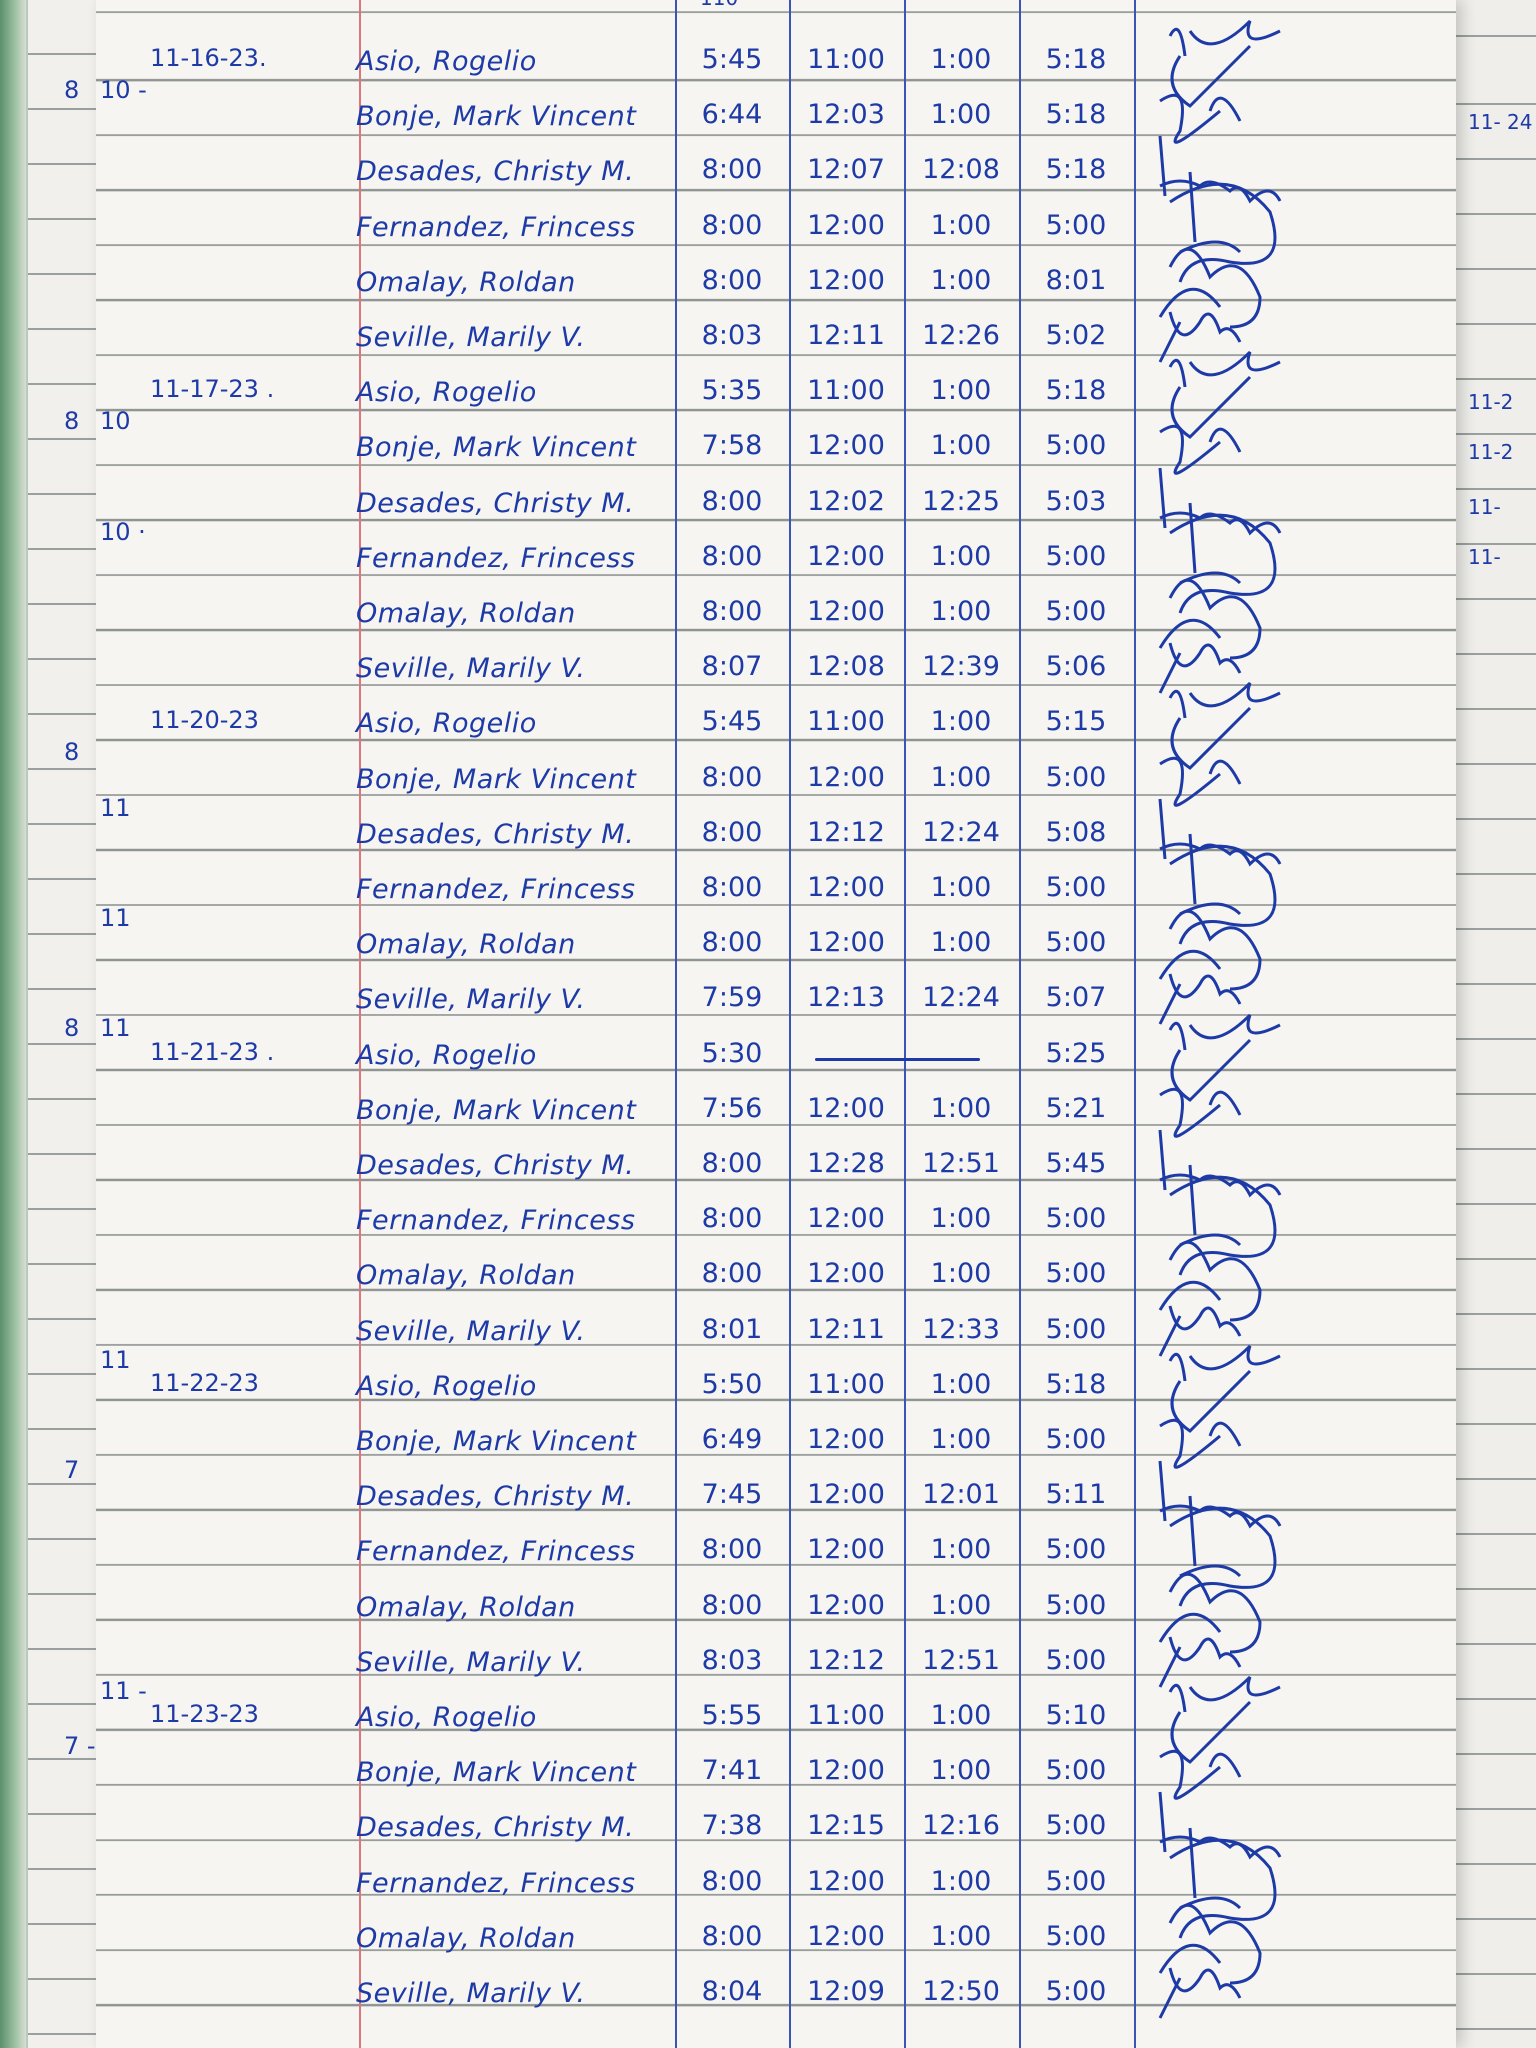 This screenshot has height=2048, width=1536. I want to click on time-in-pm: 12:51, so click(961, 1163).